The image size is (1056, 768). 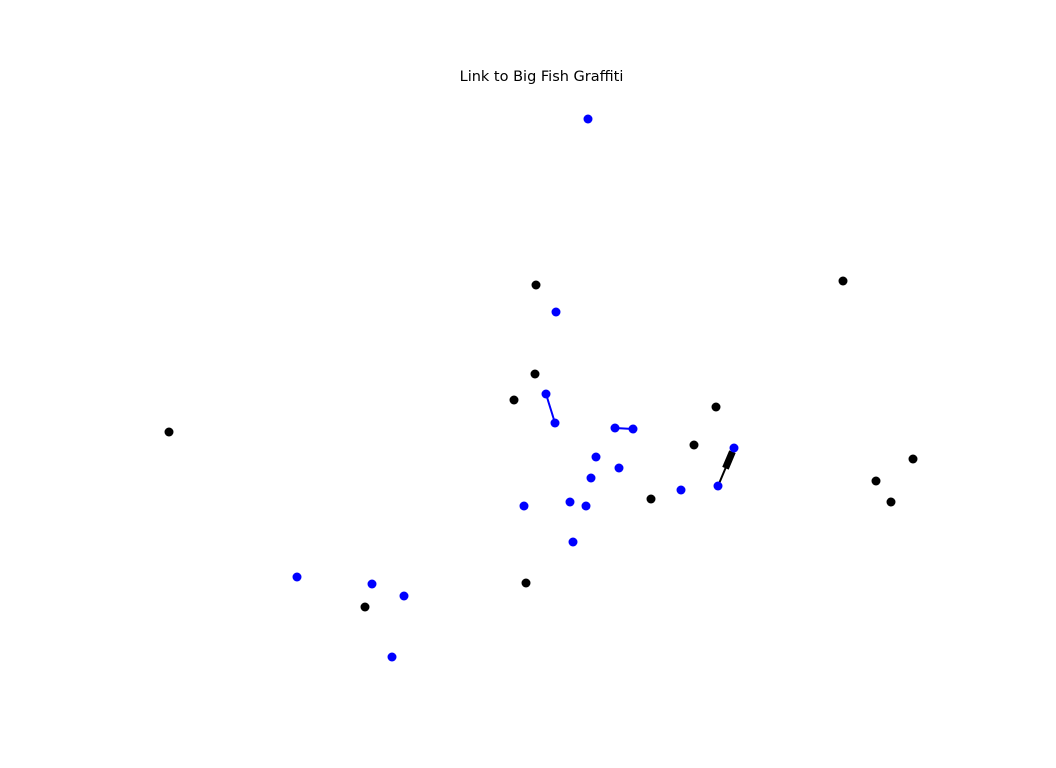 I want to click on chart-title: Link to Big Fish Graffiti, so click(x=541, y=77).